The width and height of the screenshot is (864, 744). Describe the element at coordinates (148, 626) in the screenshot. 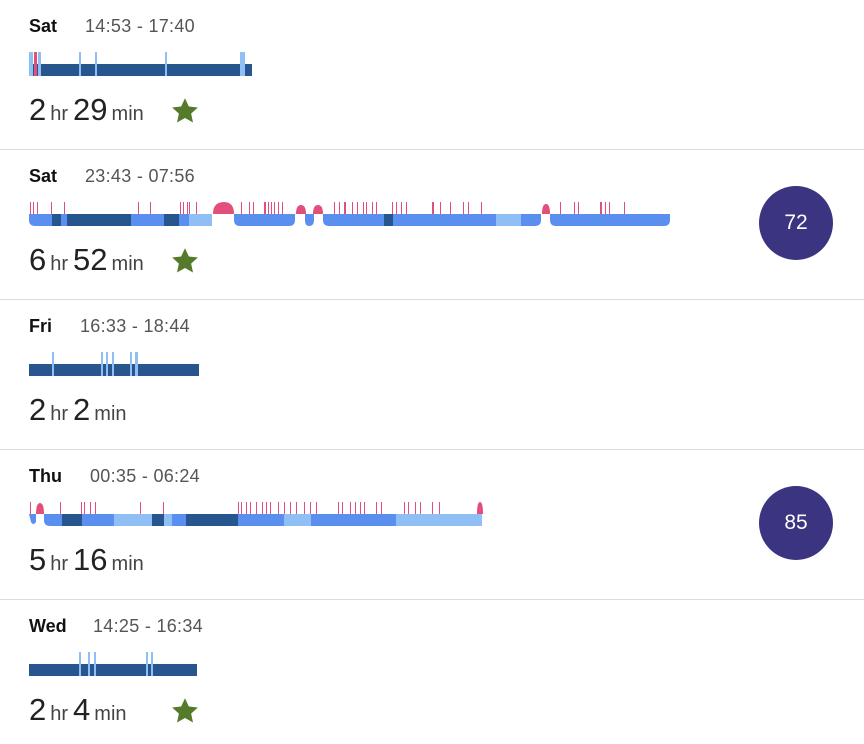

I see `entry-time-range: 14:25 - 16:34` at that location.